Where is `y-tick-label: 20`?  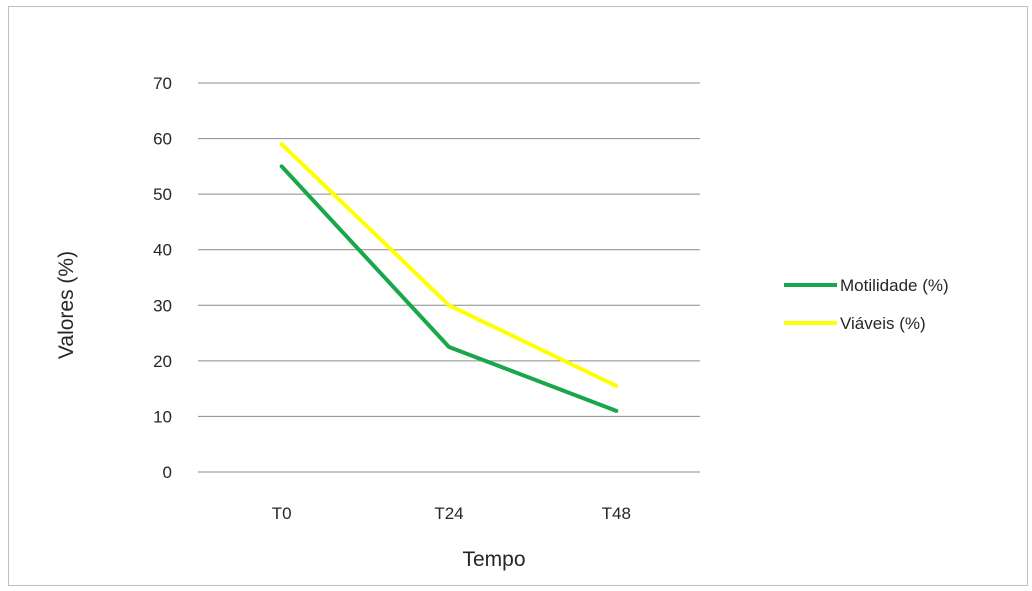 y-tick-label: 20 is located at coordinates (162, 361).